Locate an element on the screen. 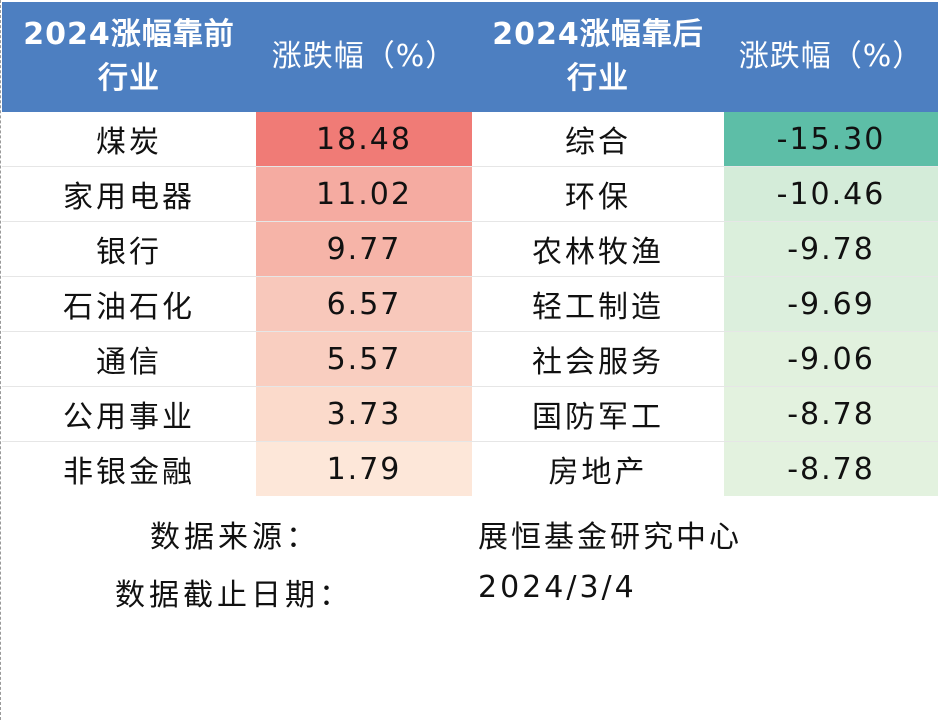 The image size is (942, 720). top-industry-cell: 煤炭 is located at coordinates (129, 142).